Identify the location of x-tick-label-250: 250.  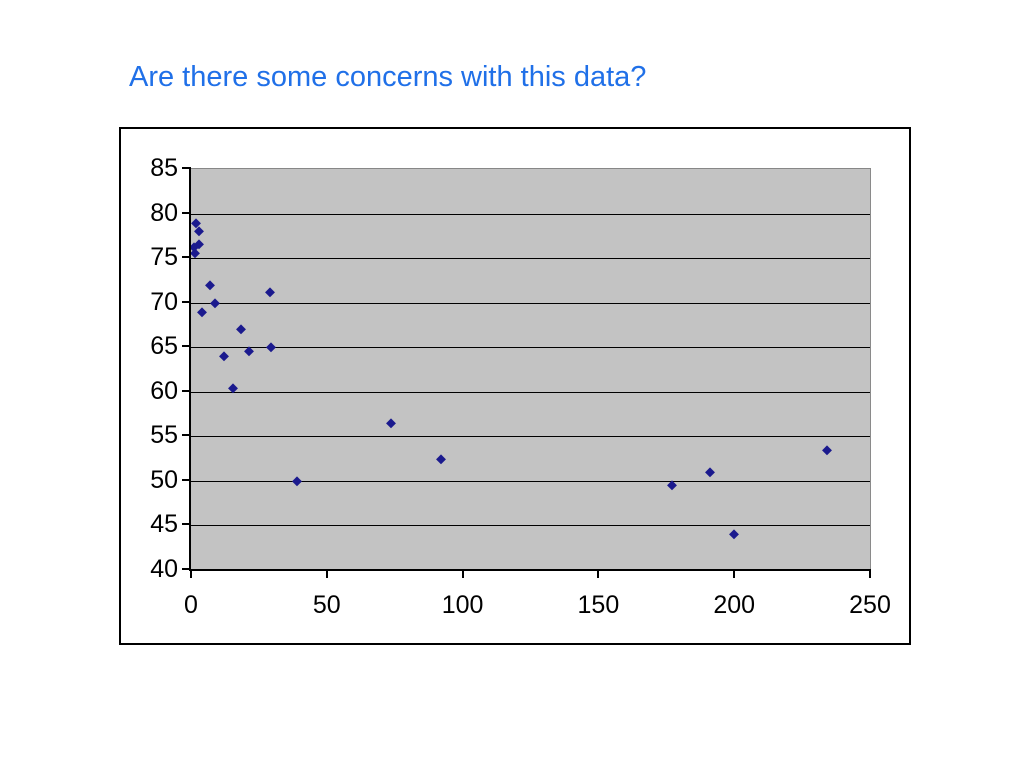
(870, 605).